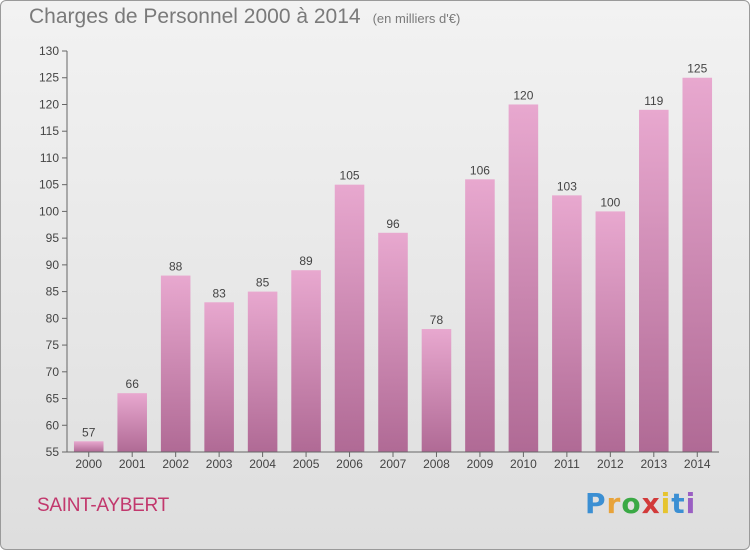 The image size is (750, 550). I want to click on y-tick-label: 120, so click(49, 104).